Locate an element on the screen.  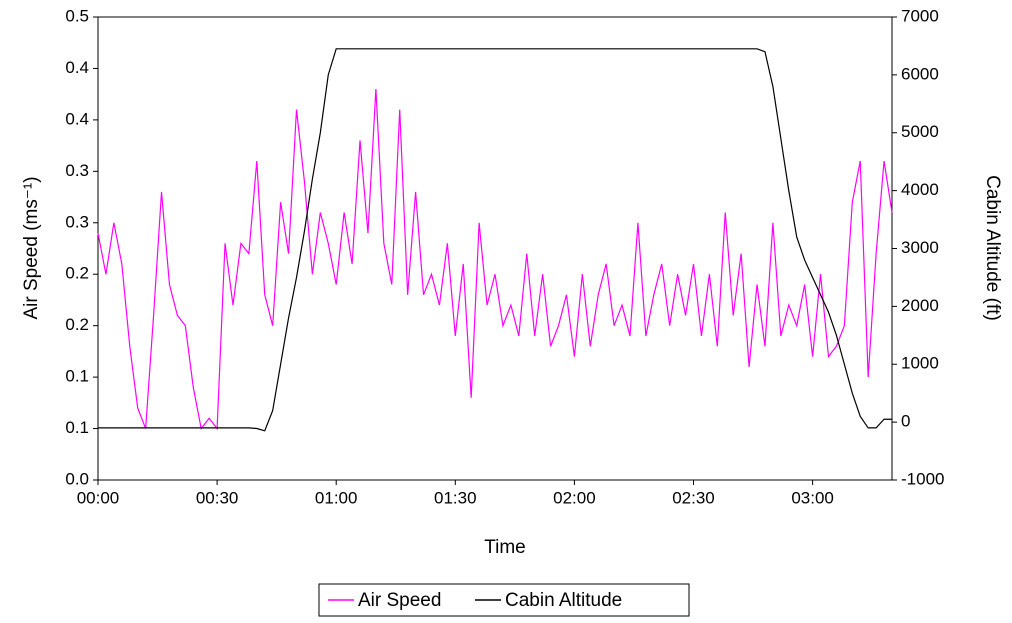
x-tick-label: 00:00 is located at coordinates (98, 497).